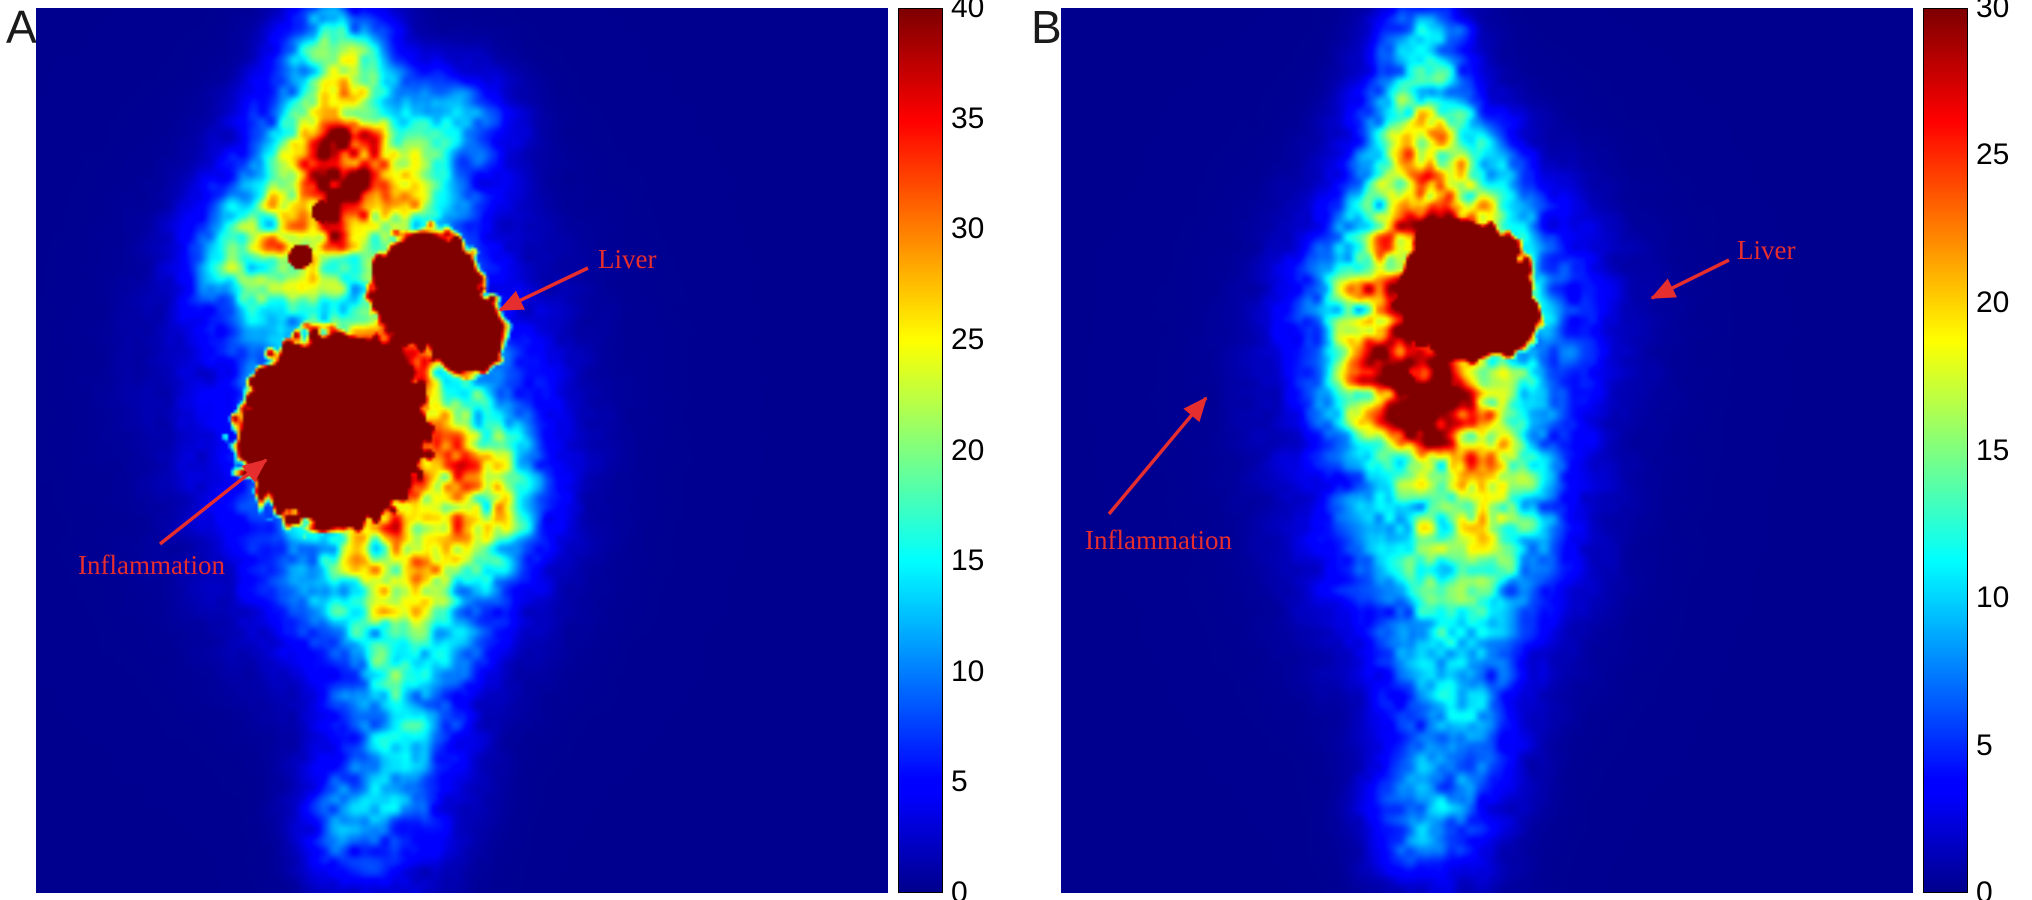 This screenshot has height=900, width=2032. I want to click on colorbar-gradient-a, so click(920, 450).